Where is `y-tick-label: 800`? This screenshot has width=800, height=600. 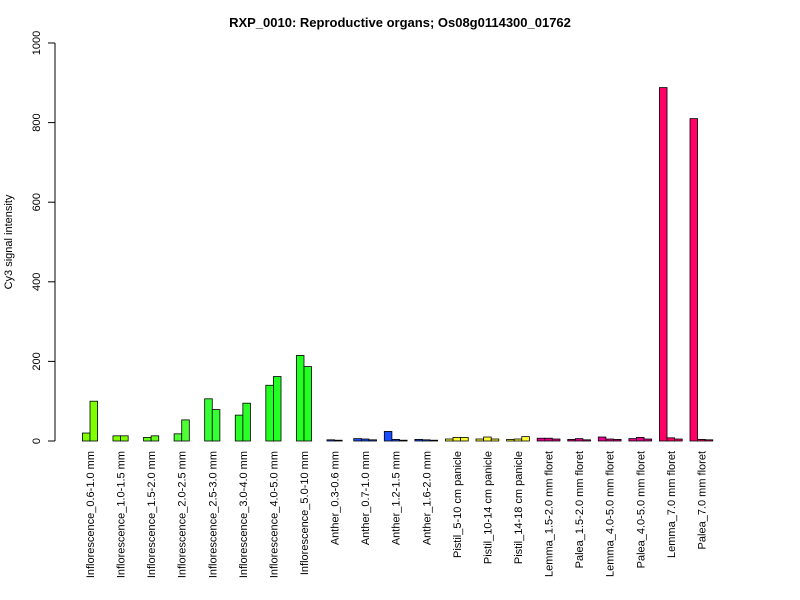
y-tick-label: 800 is located at coordinates (37, 122).